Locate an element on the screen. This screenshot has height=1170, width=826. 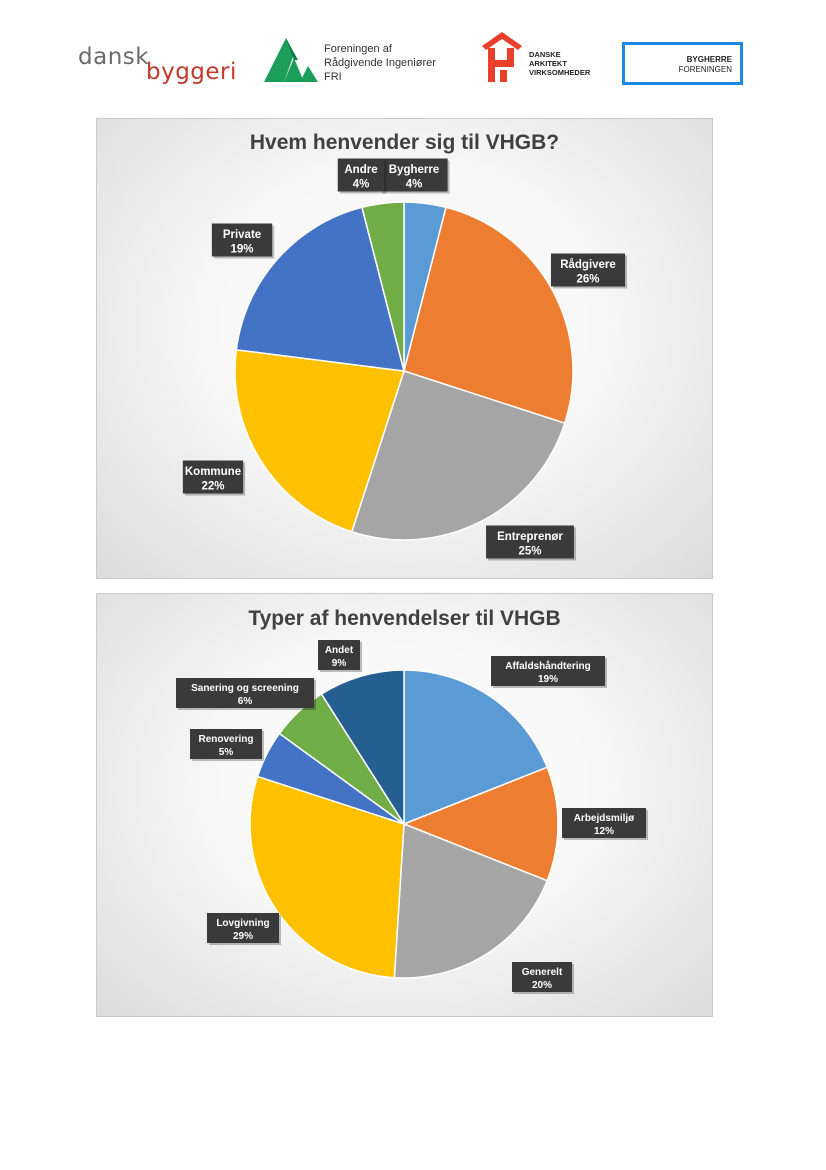
label-category: Generelt is located at coordinates (542, 972).